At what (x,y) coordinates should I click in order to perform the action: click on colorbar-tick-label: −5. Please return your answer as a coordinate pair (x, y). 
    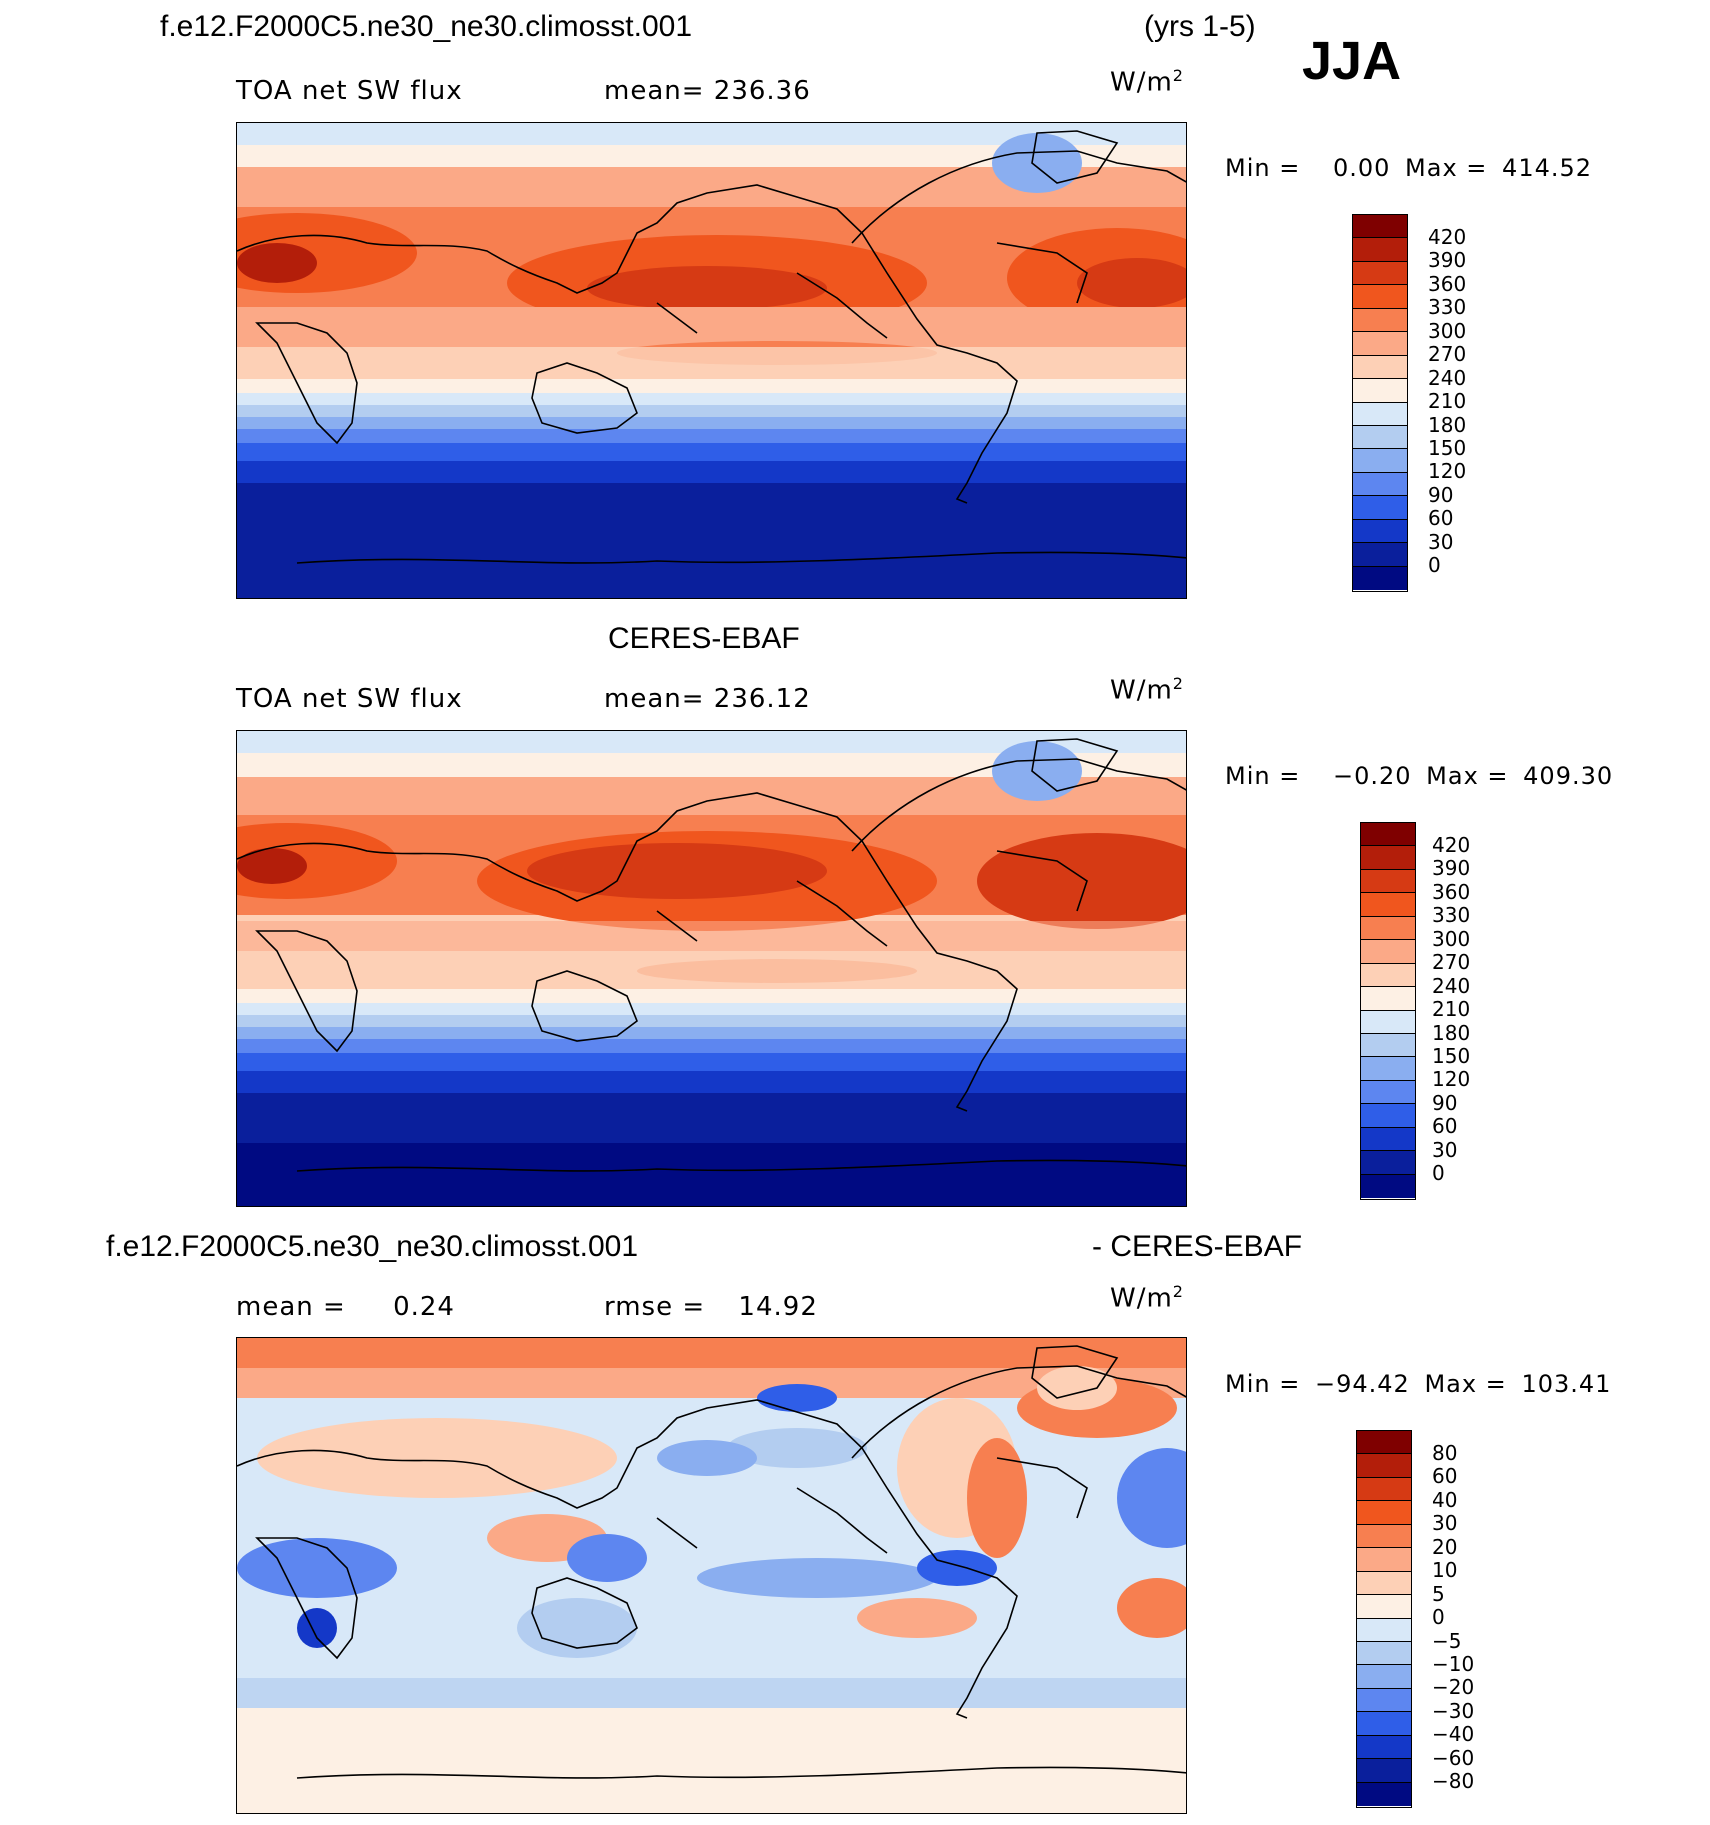
    Looking at the image, I should click on (1447, 1640).